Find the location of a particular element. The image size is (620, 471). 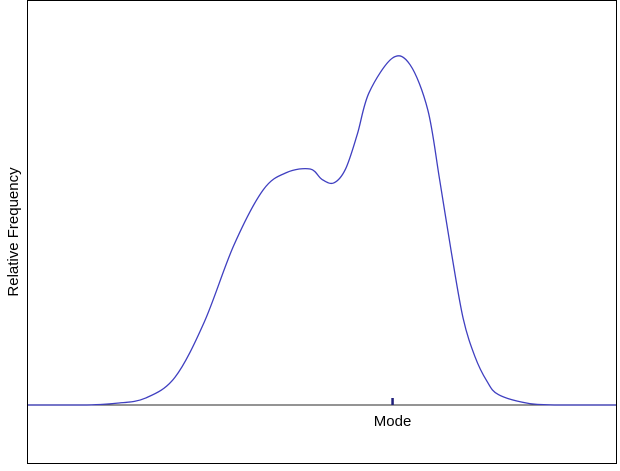

y-axis-label: Relative Frequency is located at coordinates (13, 232).